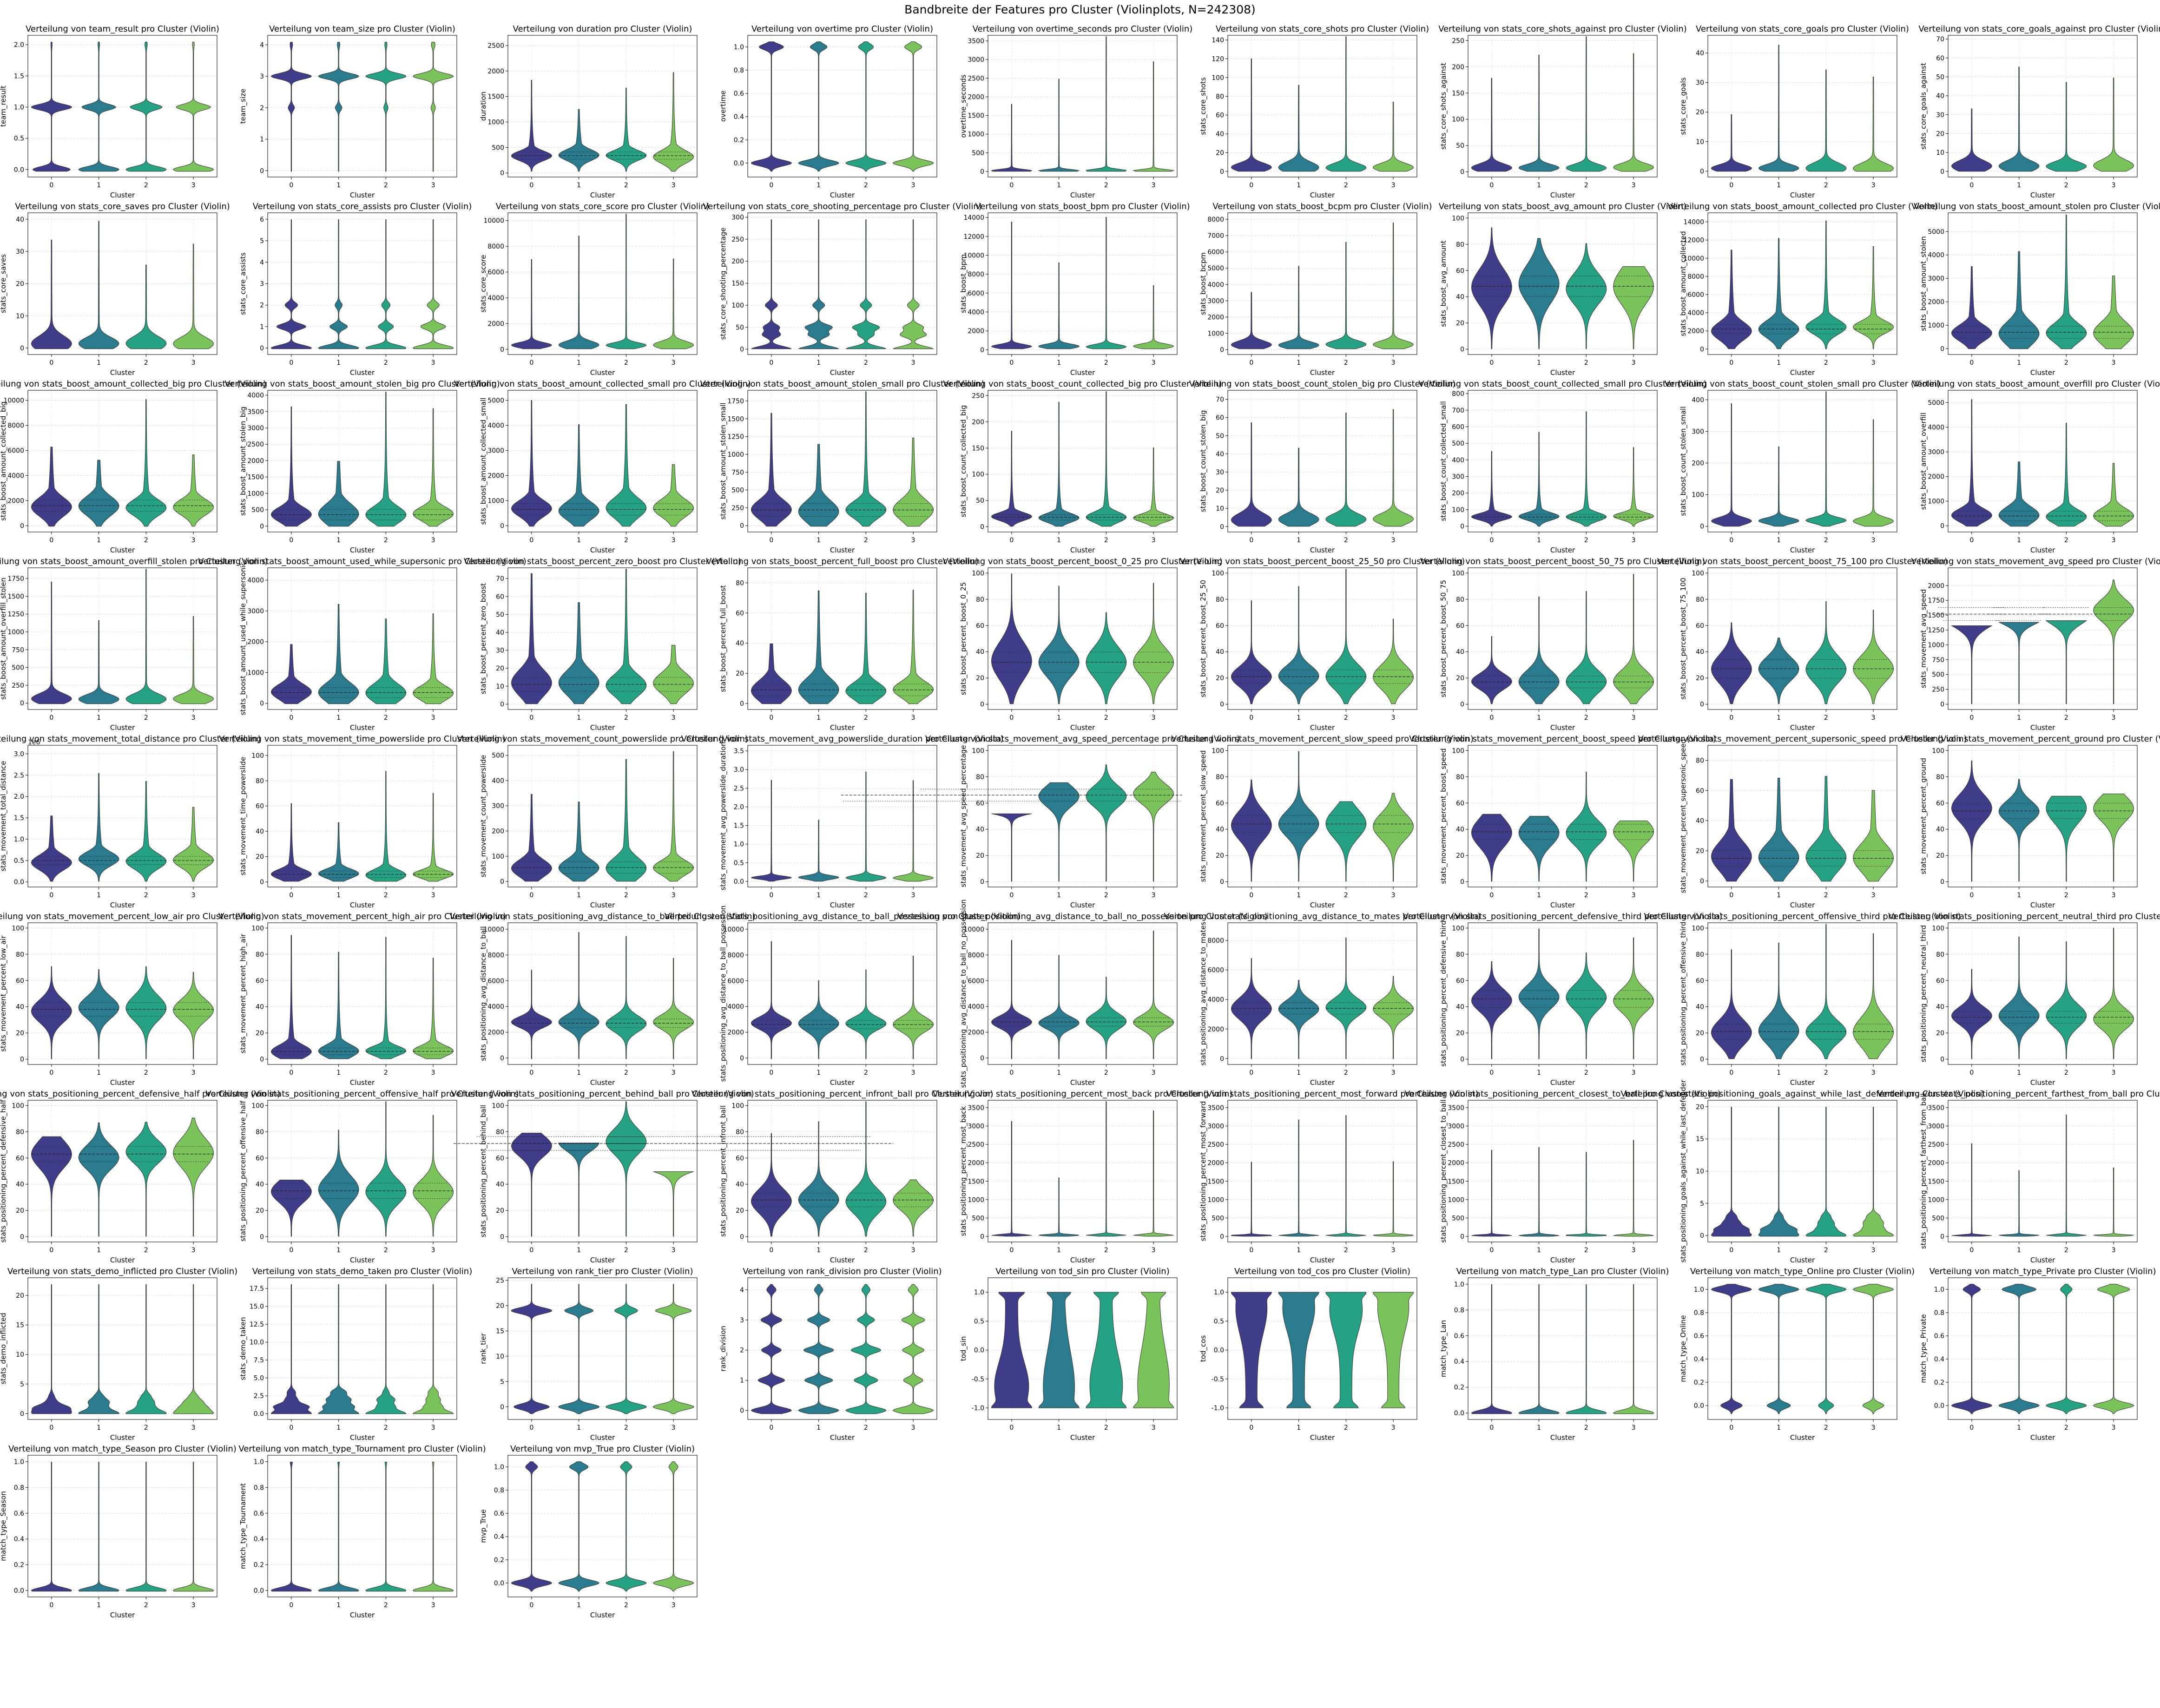 This screenshot has width=2160, height=1708. What do you see at coordinates (1443, 461) in the screenshot?
I see `y-axis-label: stats_boost_count_collected_small` at bounding box center [1443, 461].